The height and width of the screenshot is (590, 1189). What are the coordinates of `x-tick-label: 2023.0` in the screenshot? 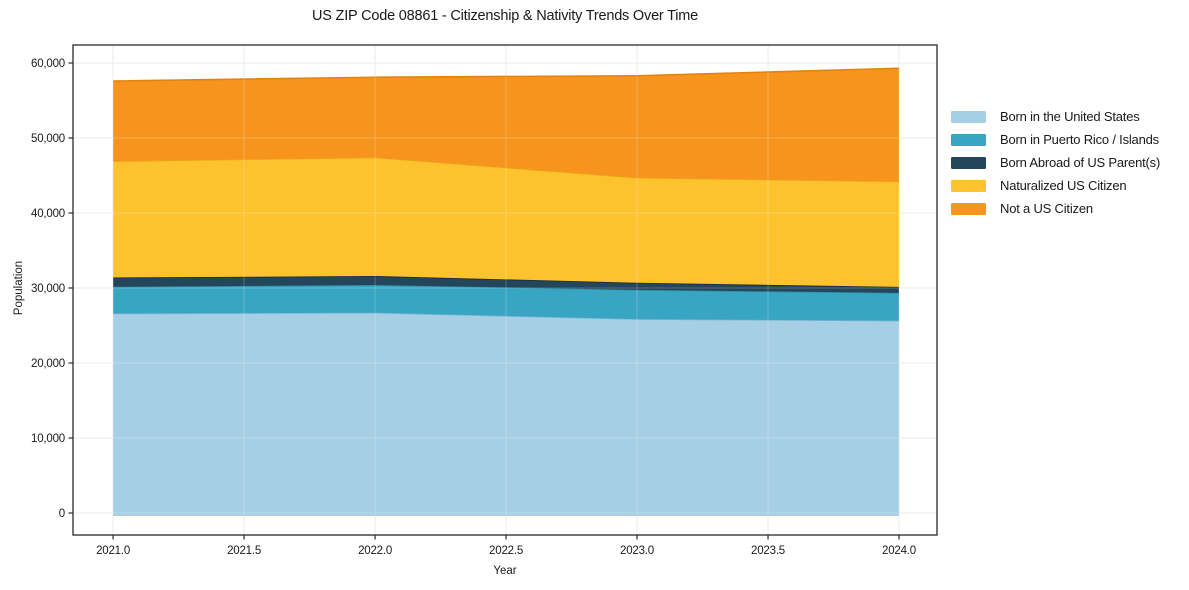 It's located at (637, 551).